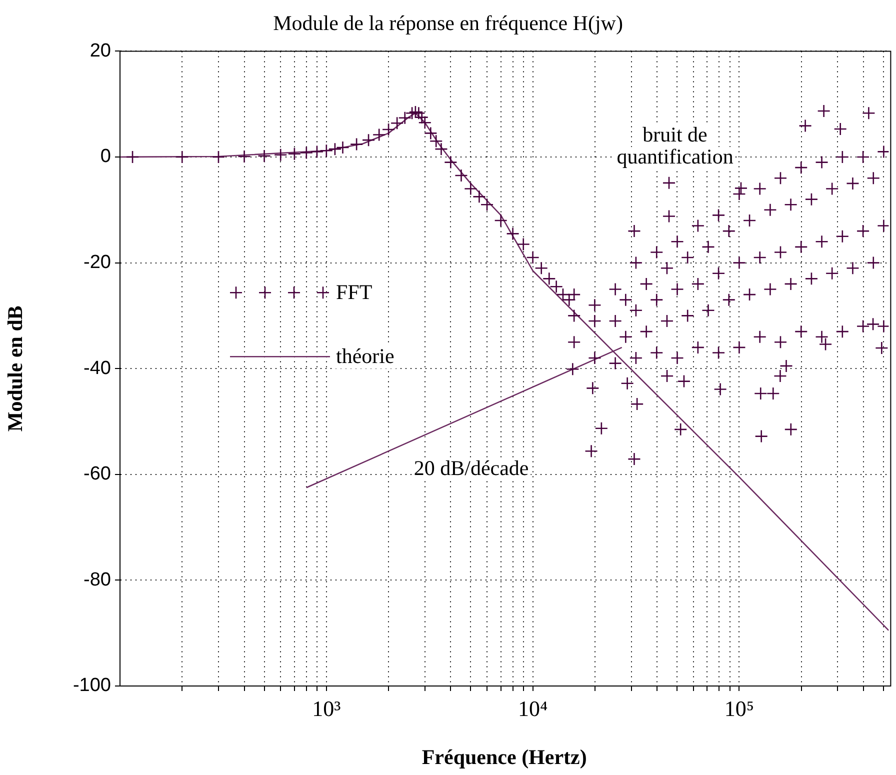  Describe the element at coordinates (354, 292) in the screenshot. I see `legend-label: FFT` at that location.